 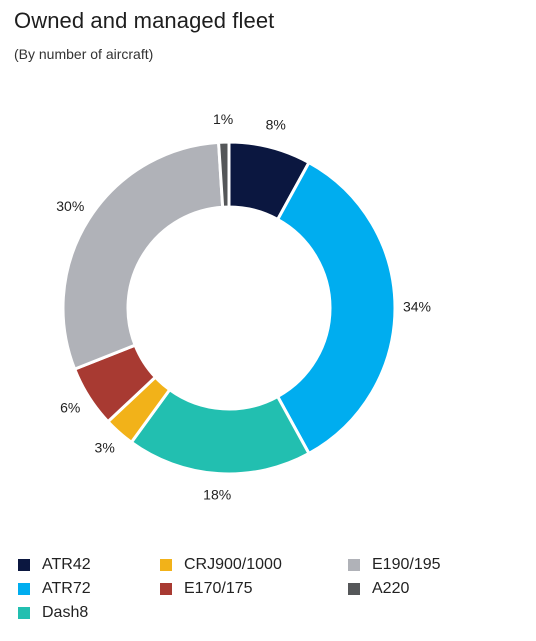 I want to click on legend-item-dash8: Dash8, so click(x=89, y=613).